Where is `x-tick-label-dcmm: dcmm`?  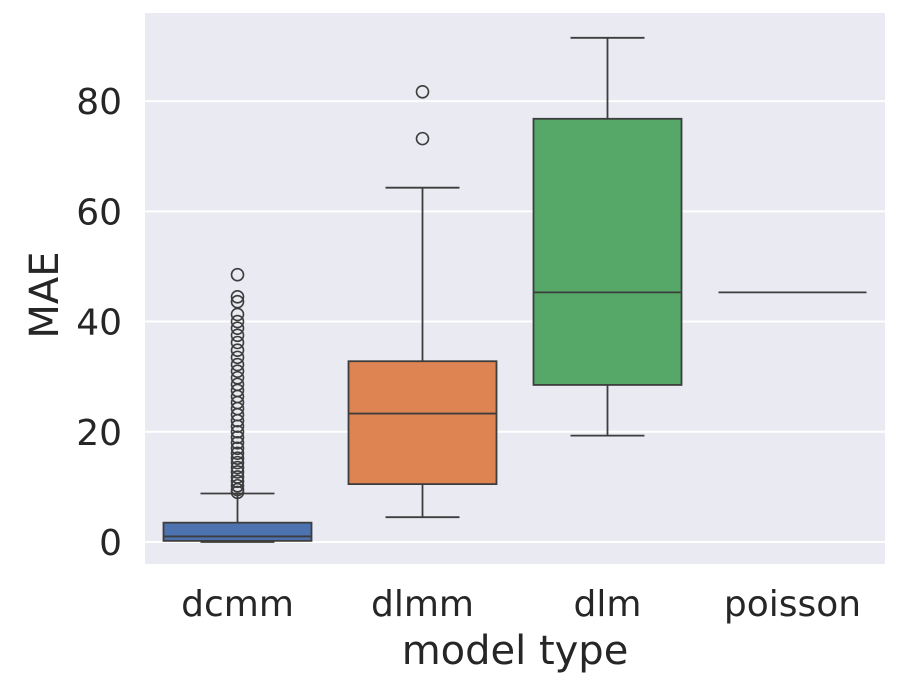 x-tick-label-dcmm: dcmm is located at coordinates (237, 604).